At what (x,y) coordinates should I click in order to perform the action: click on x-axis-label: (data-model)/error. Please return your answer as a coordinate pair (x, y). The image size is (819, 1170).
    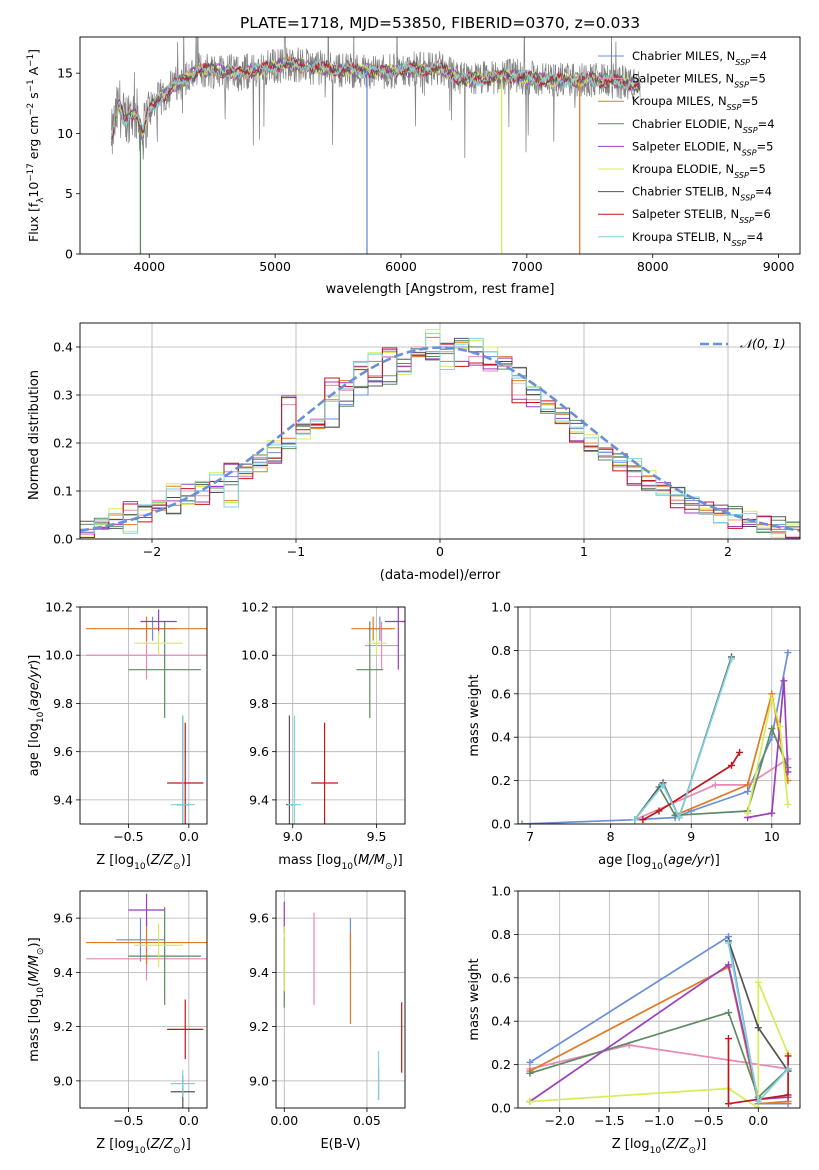
    Looking at the image, I should click on (440, 575).